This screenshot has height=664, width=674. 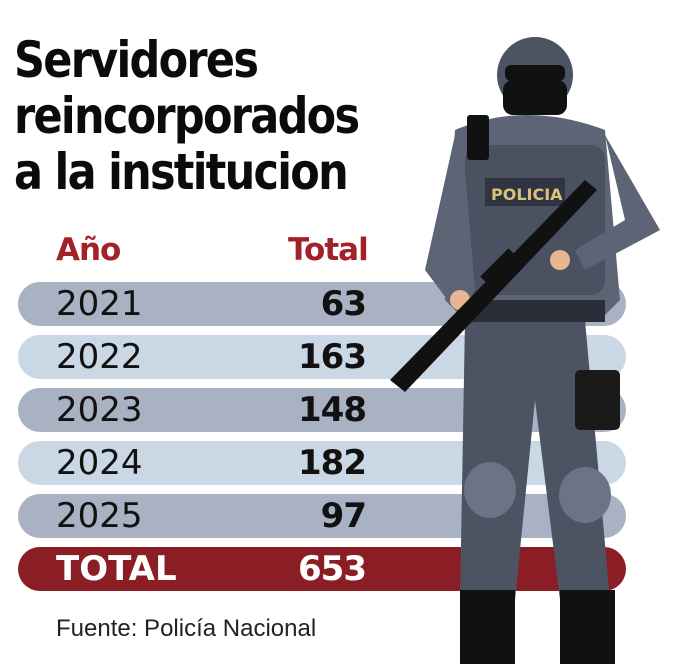 What do you see at coordinates (343, 516) in the screenshot?
I see `total-cell: 97` at bounding box center [343, 516].